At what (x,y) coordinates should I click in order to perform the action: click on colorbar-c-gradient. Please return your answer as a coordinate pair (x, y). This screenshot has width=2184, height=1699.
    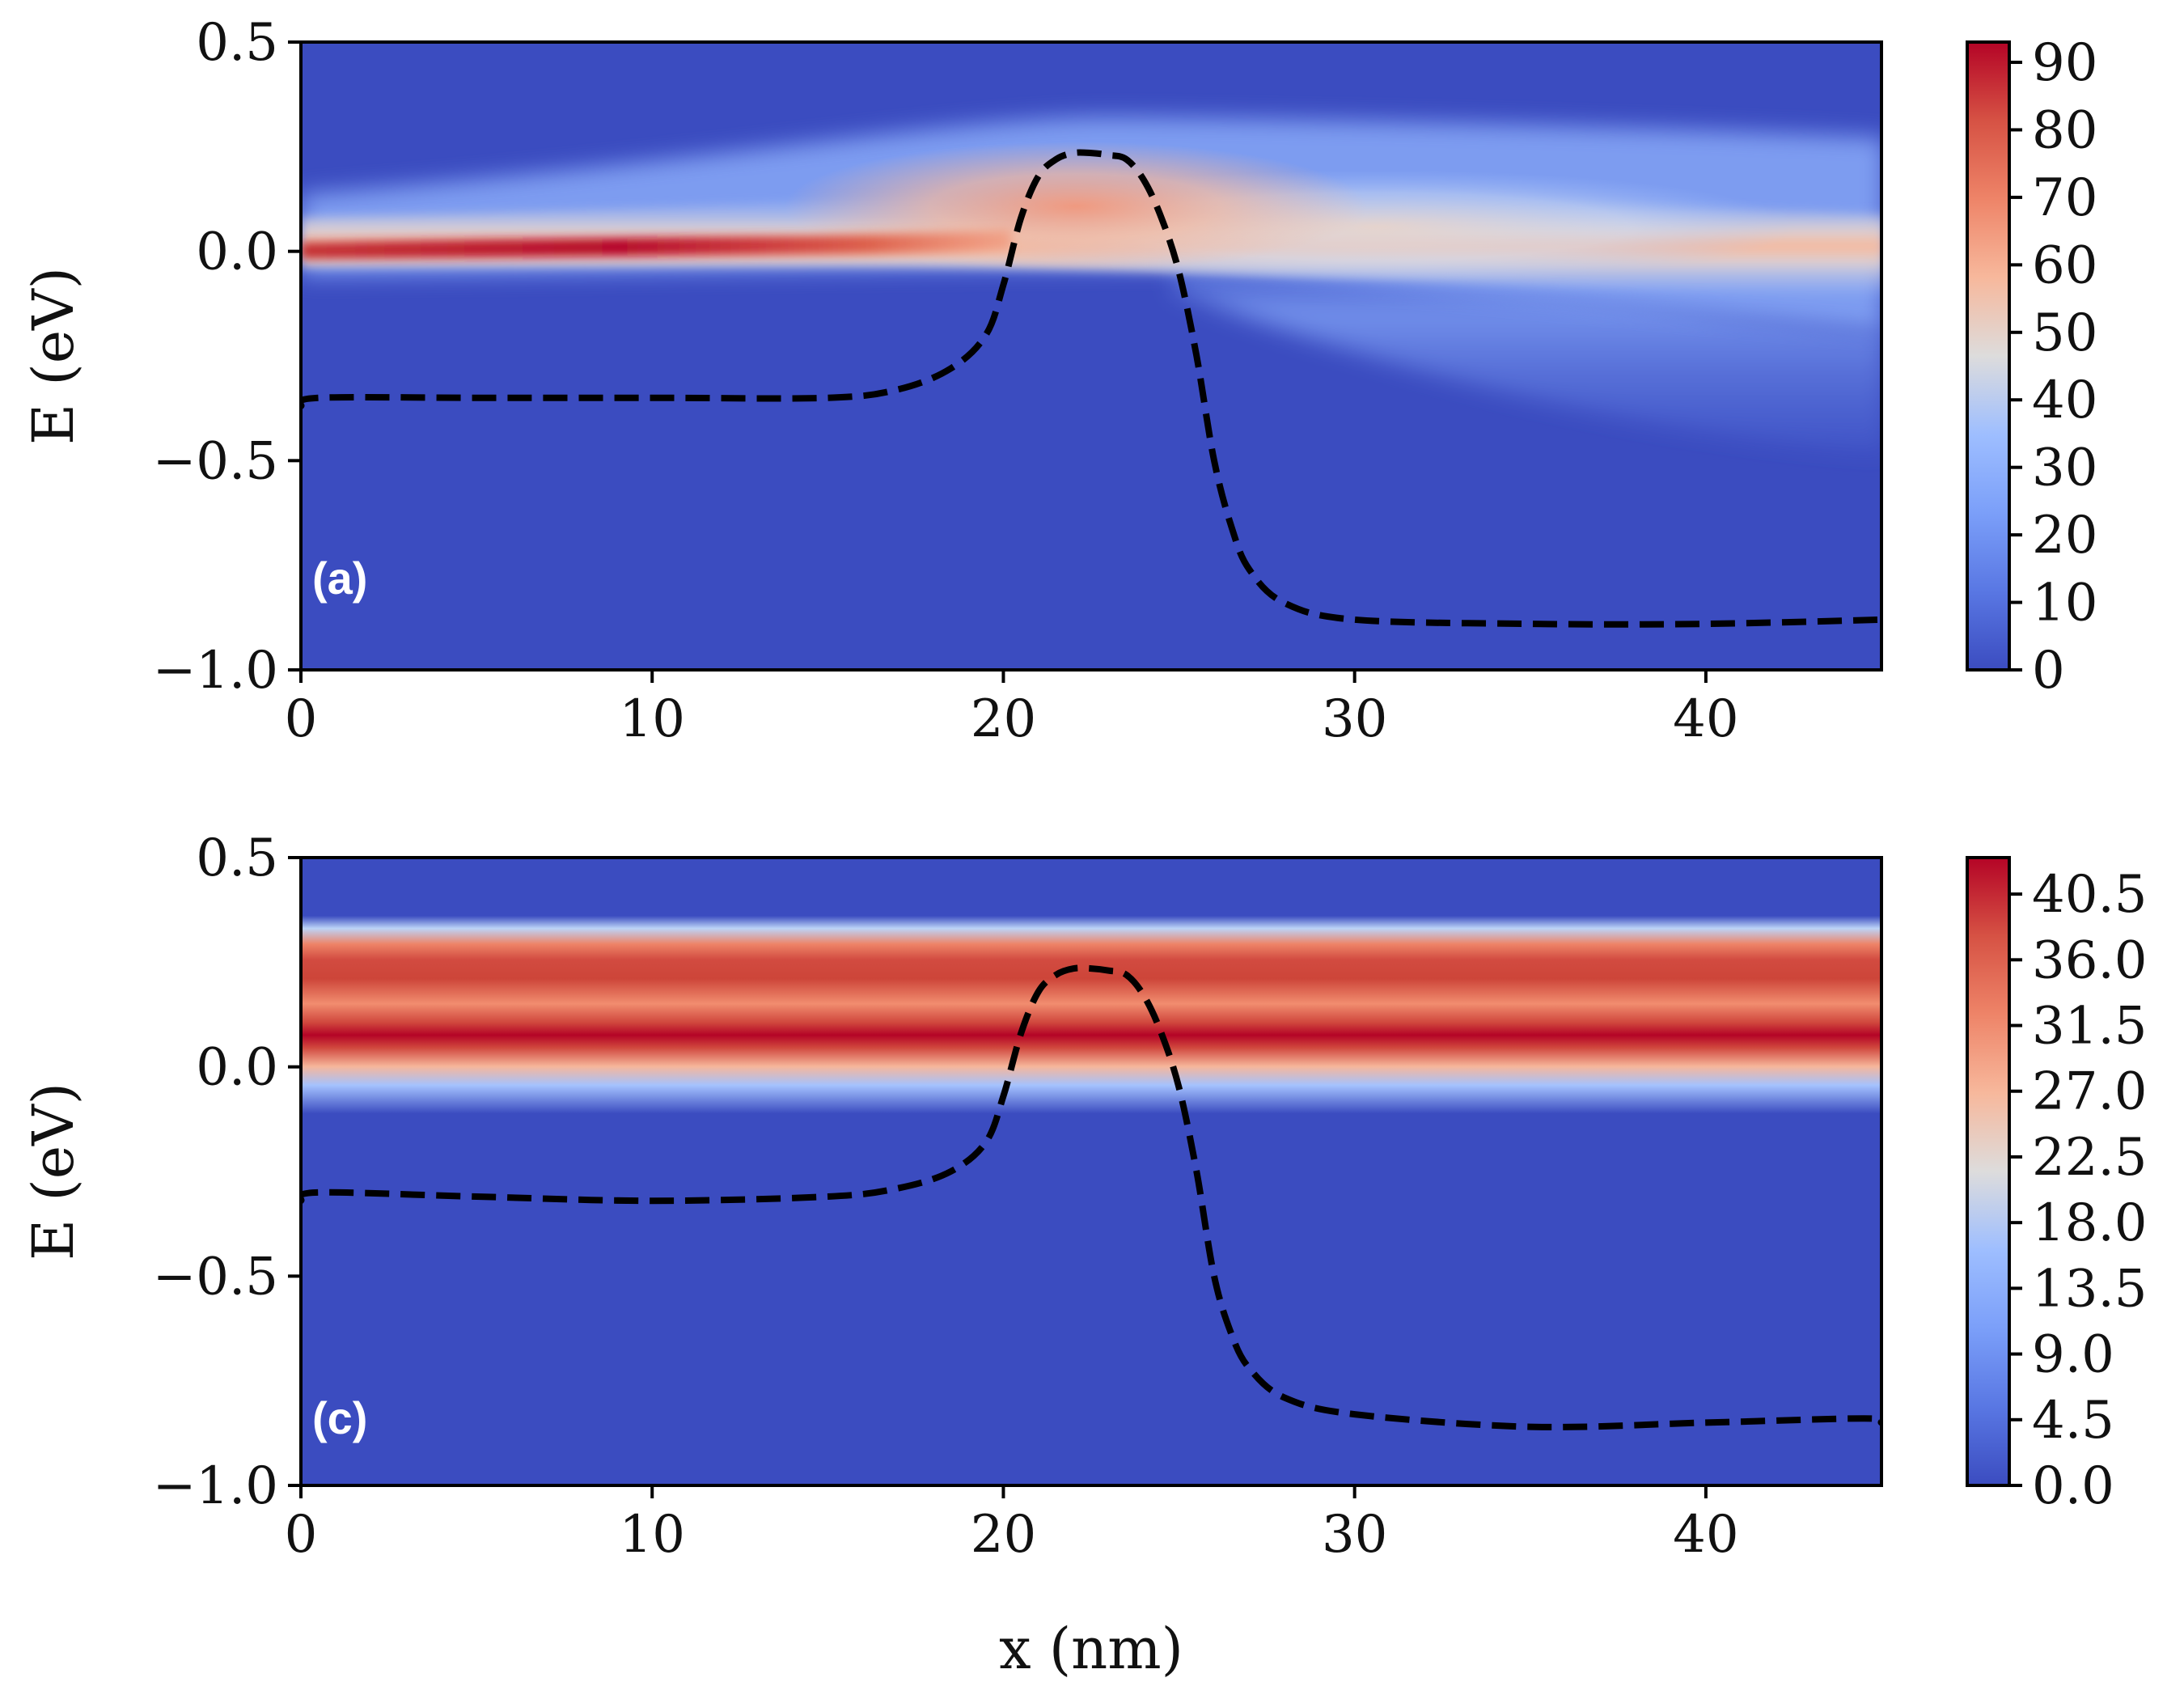
    Looking at the image, I should click on (1988, 1171).